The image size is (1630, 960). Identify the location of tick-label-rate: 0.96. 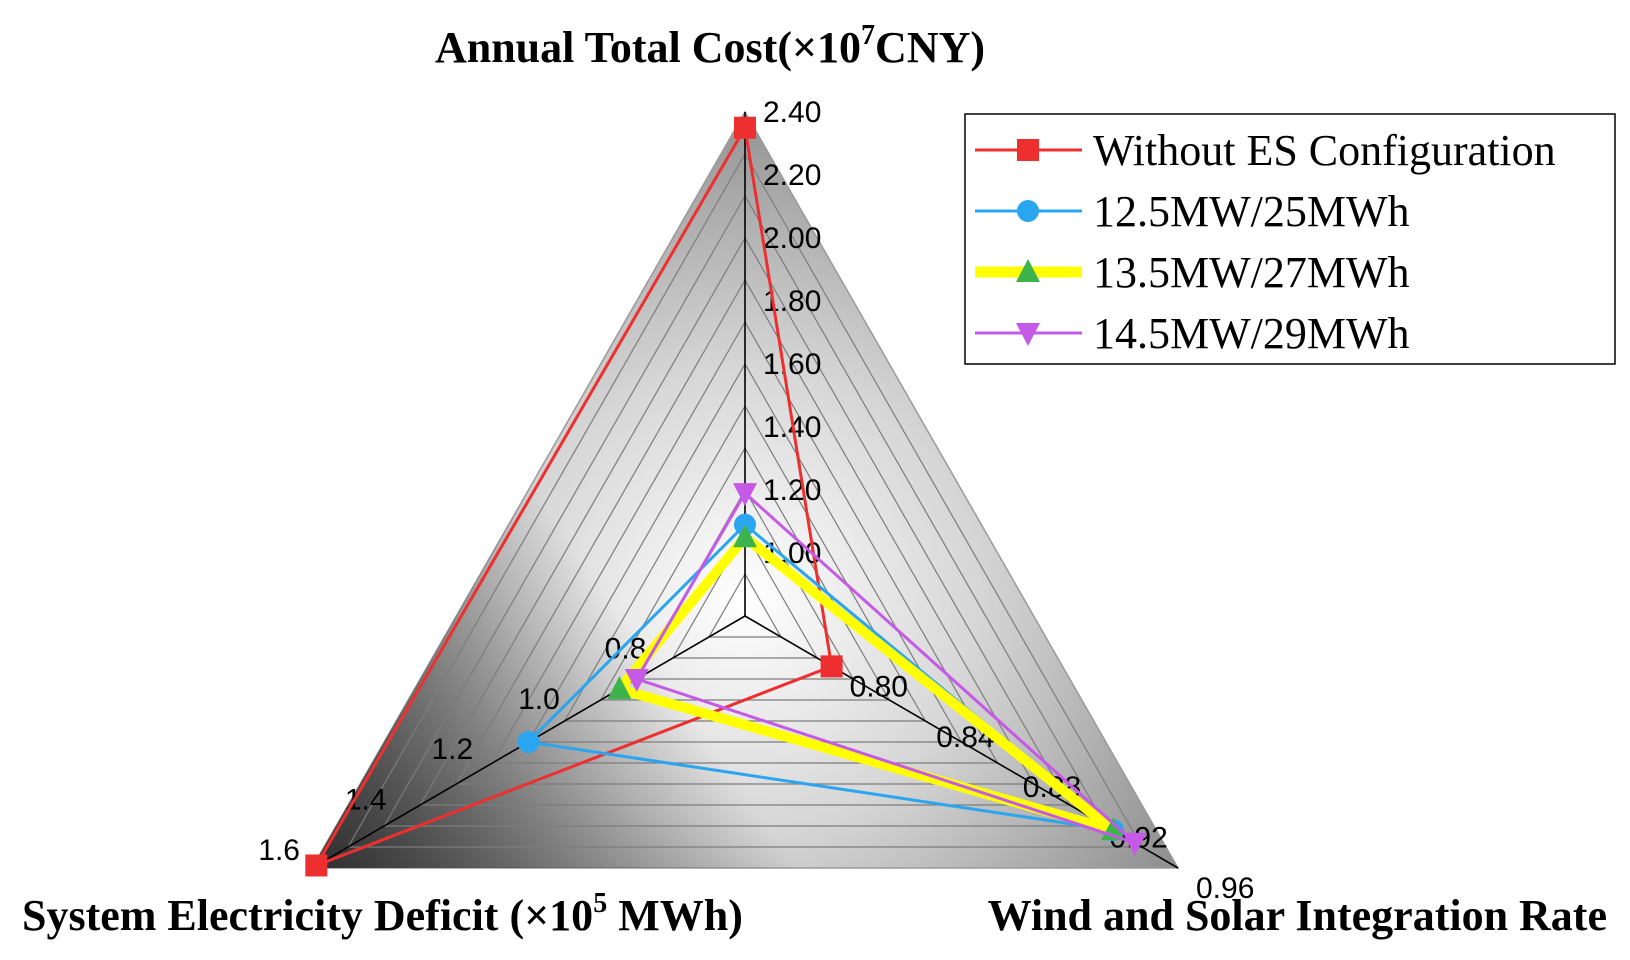
(1225, 888).